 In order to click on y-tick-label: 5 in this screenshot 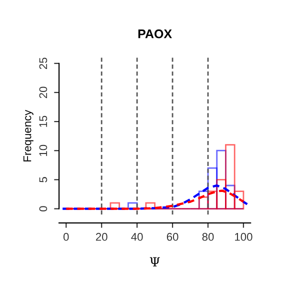, I will do `click(43, 179)`.